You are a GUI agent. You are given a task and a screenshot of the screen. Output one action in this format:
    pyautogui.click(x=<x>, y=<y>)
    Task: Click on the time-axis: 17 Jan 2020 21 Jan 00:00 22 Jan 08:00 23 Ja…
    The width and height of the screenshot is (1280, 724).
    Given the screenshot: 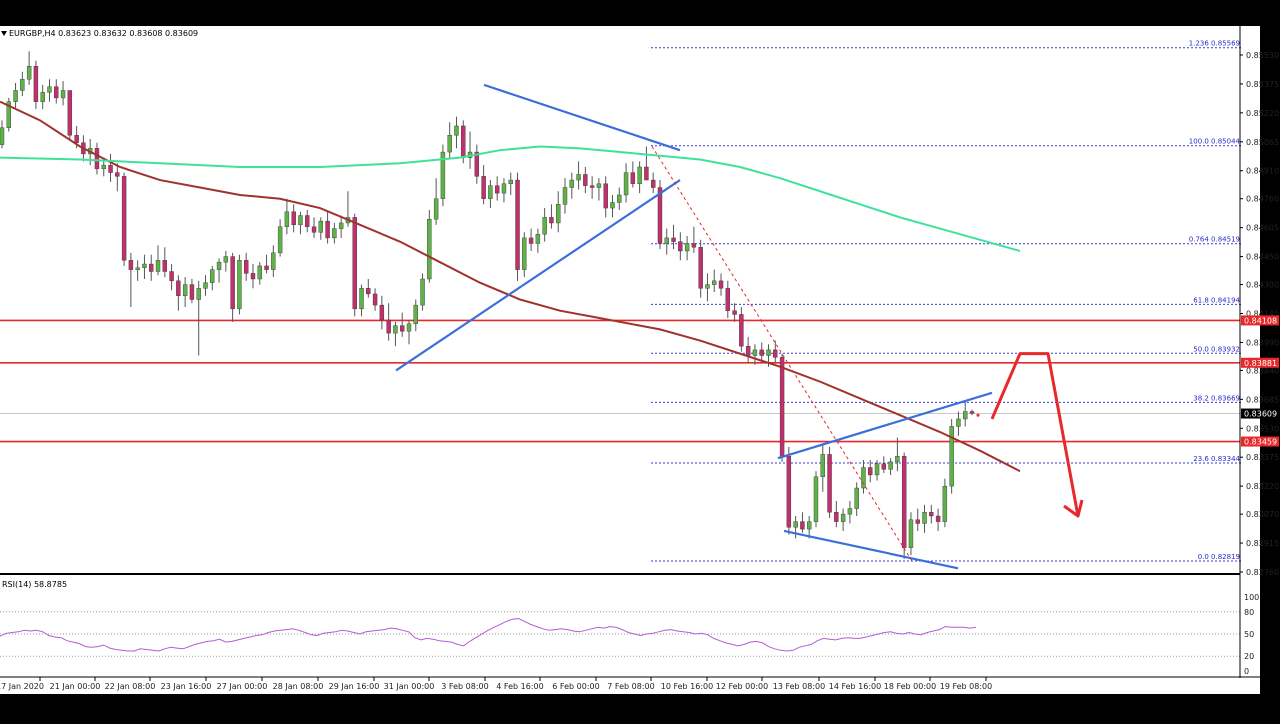 What is the action you would take?
    pyautogui.click(x=630, y=683)
    